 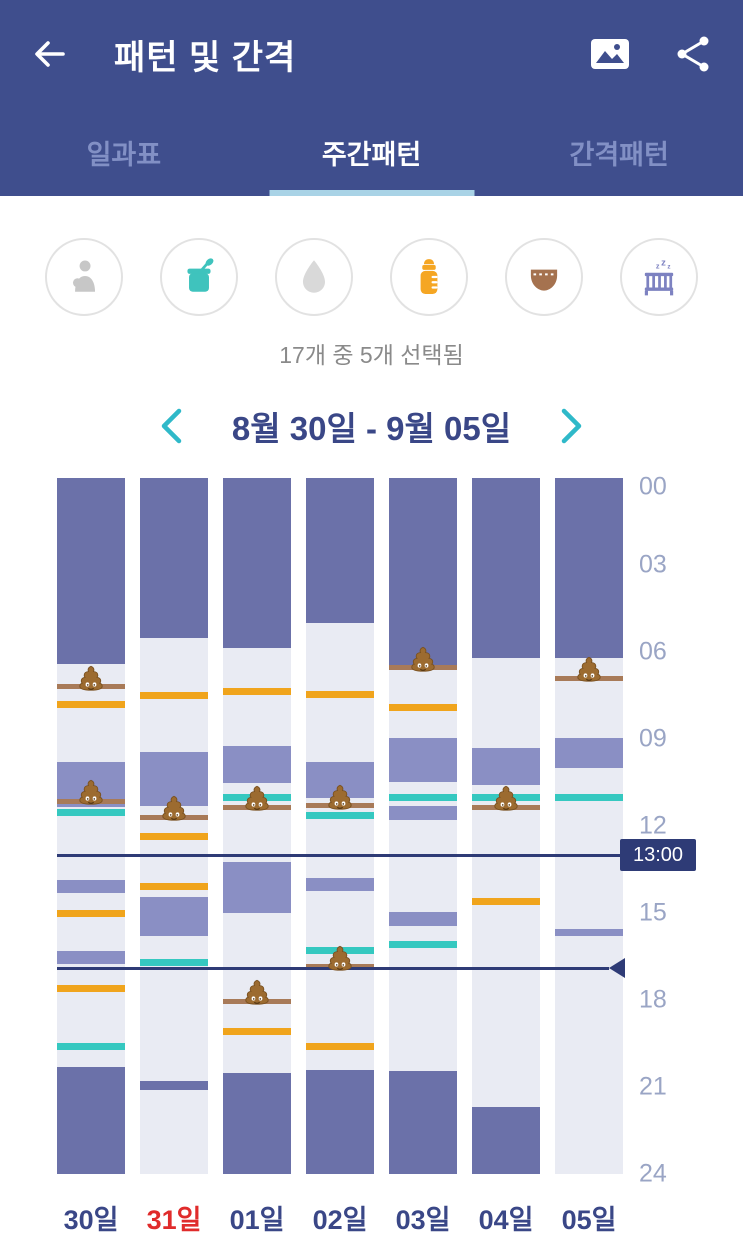 I want to click on axis-tick-label: 21, so click(x=653, y=1086).